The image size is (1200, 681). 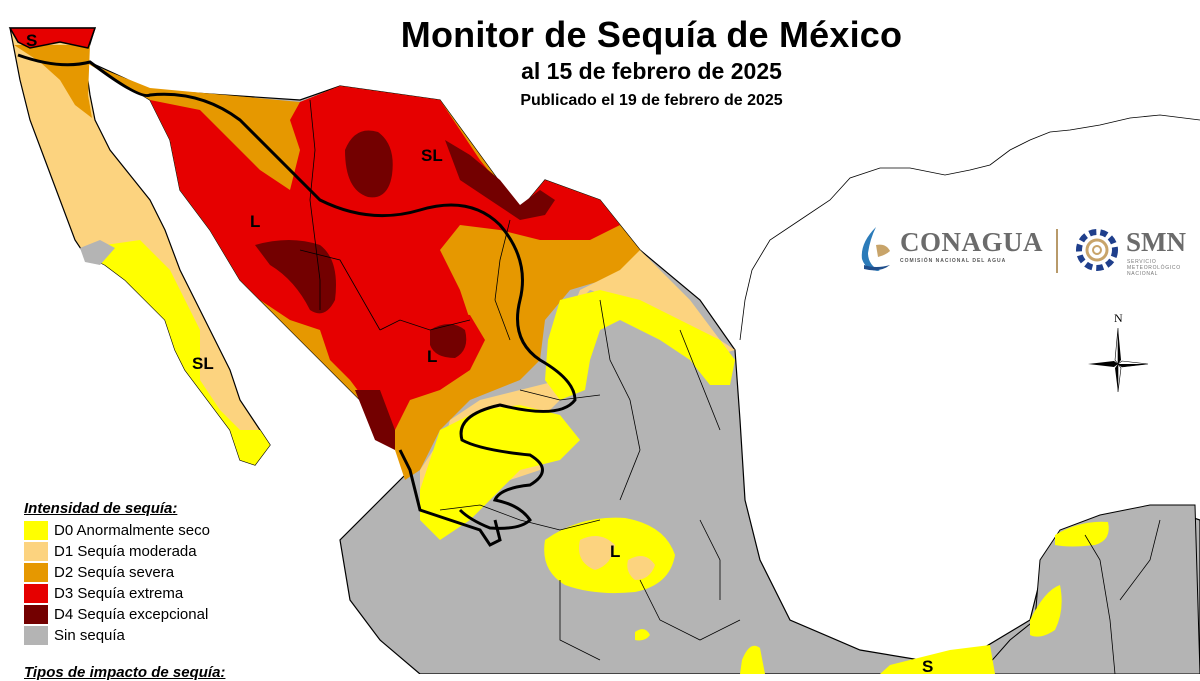 What do you see at coordinates (752, 659) in the screenshot?
I see `d0-region-oaxaca` at bounding box center [752, 659].